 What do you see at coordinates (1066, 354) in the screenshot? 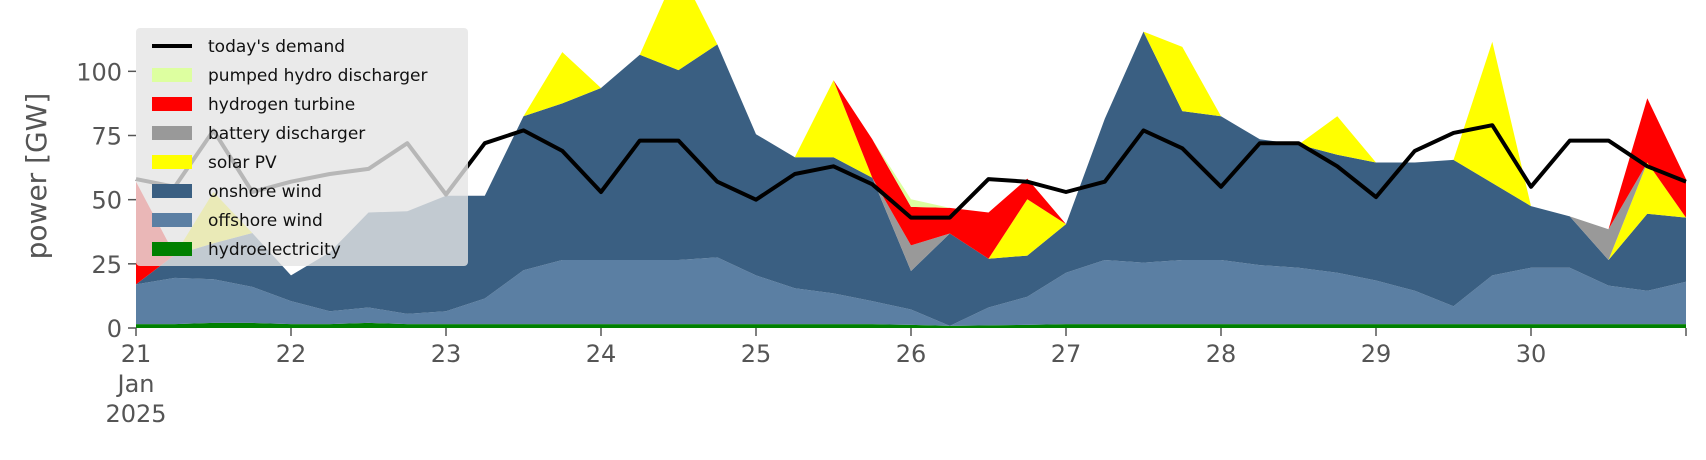
I see `x-tick-label: 27` at bounding box center [1066, 354].